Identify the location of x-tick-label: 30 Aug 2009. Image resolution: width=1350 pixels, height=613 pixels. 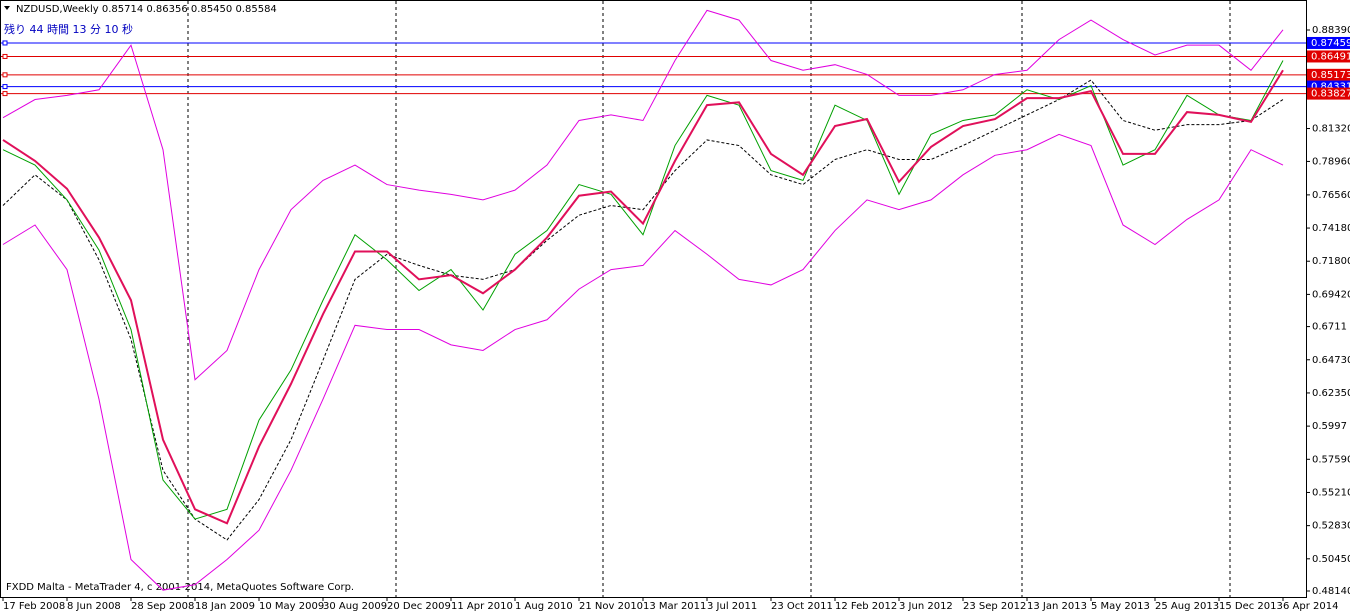
(355, 606).